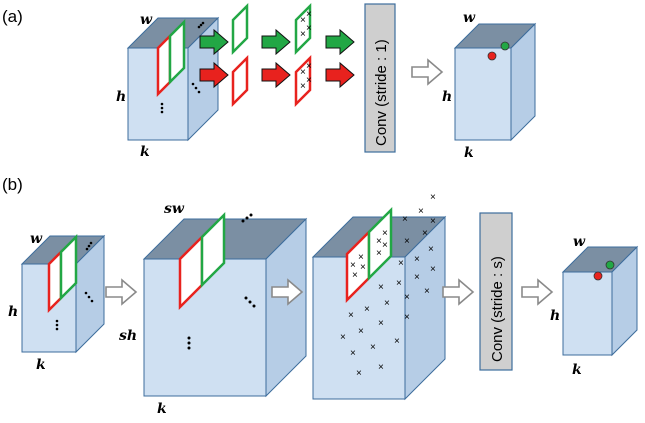 The image size is (645, 423). Describe the element at coordinates (495, 82) in the screenshot. I see `panel-a-output-tensor` at that location.